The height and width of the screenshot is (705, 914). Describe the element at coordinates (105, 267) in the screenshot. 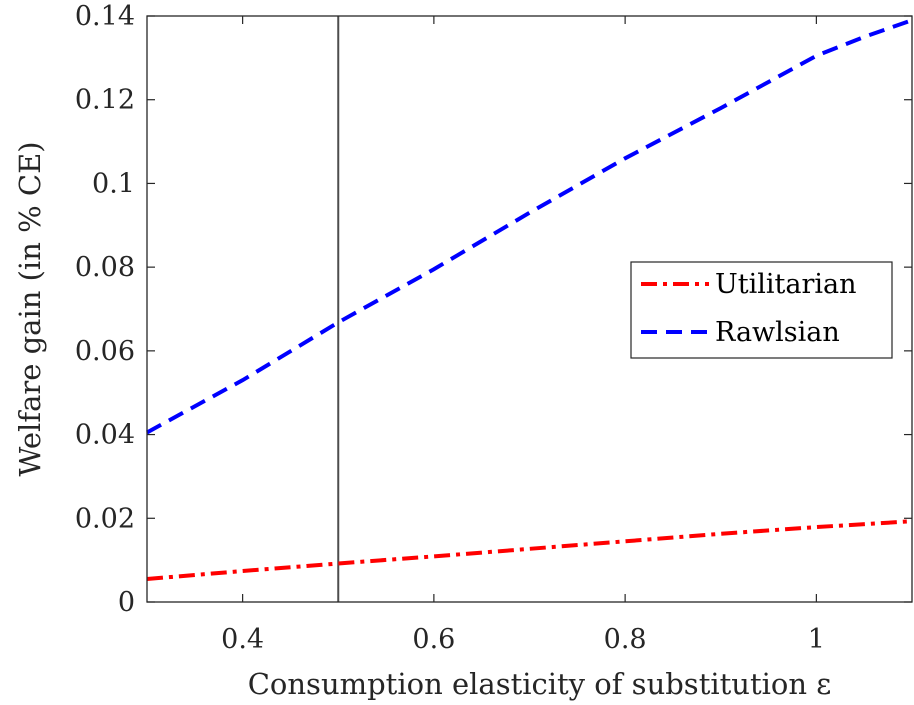

I see `y-tick-label: 0.08` at that location.